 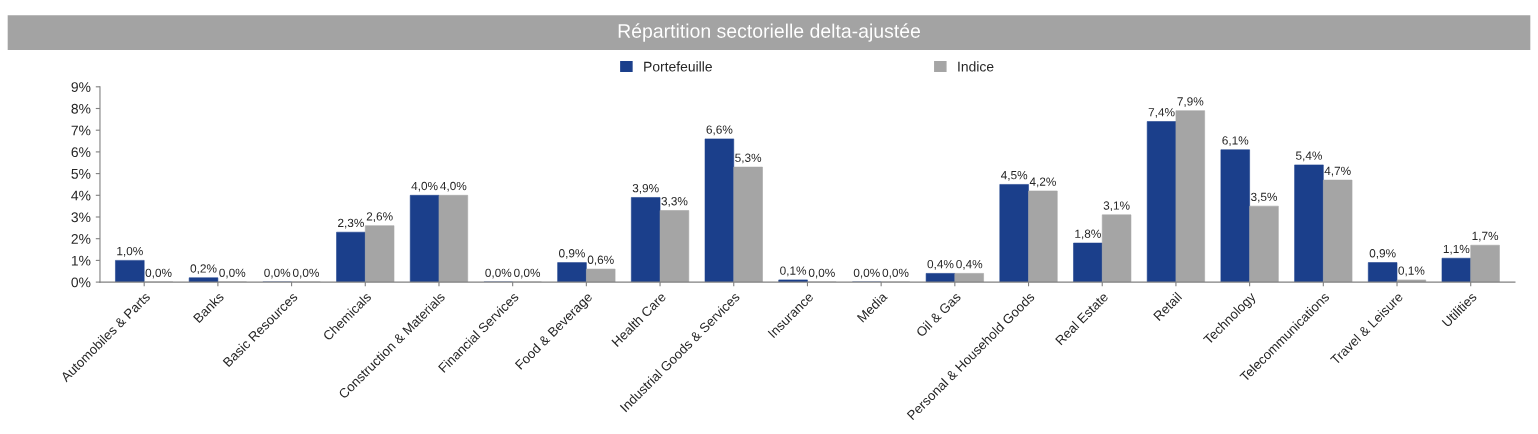 What do you see at coordinates (674, 202) in the screenshot?
I see `data-label: 3,3%` at bounding box center [674, 202].